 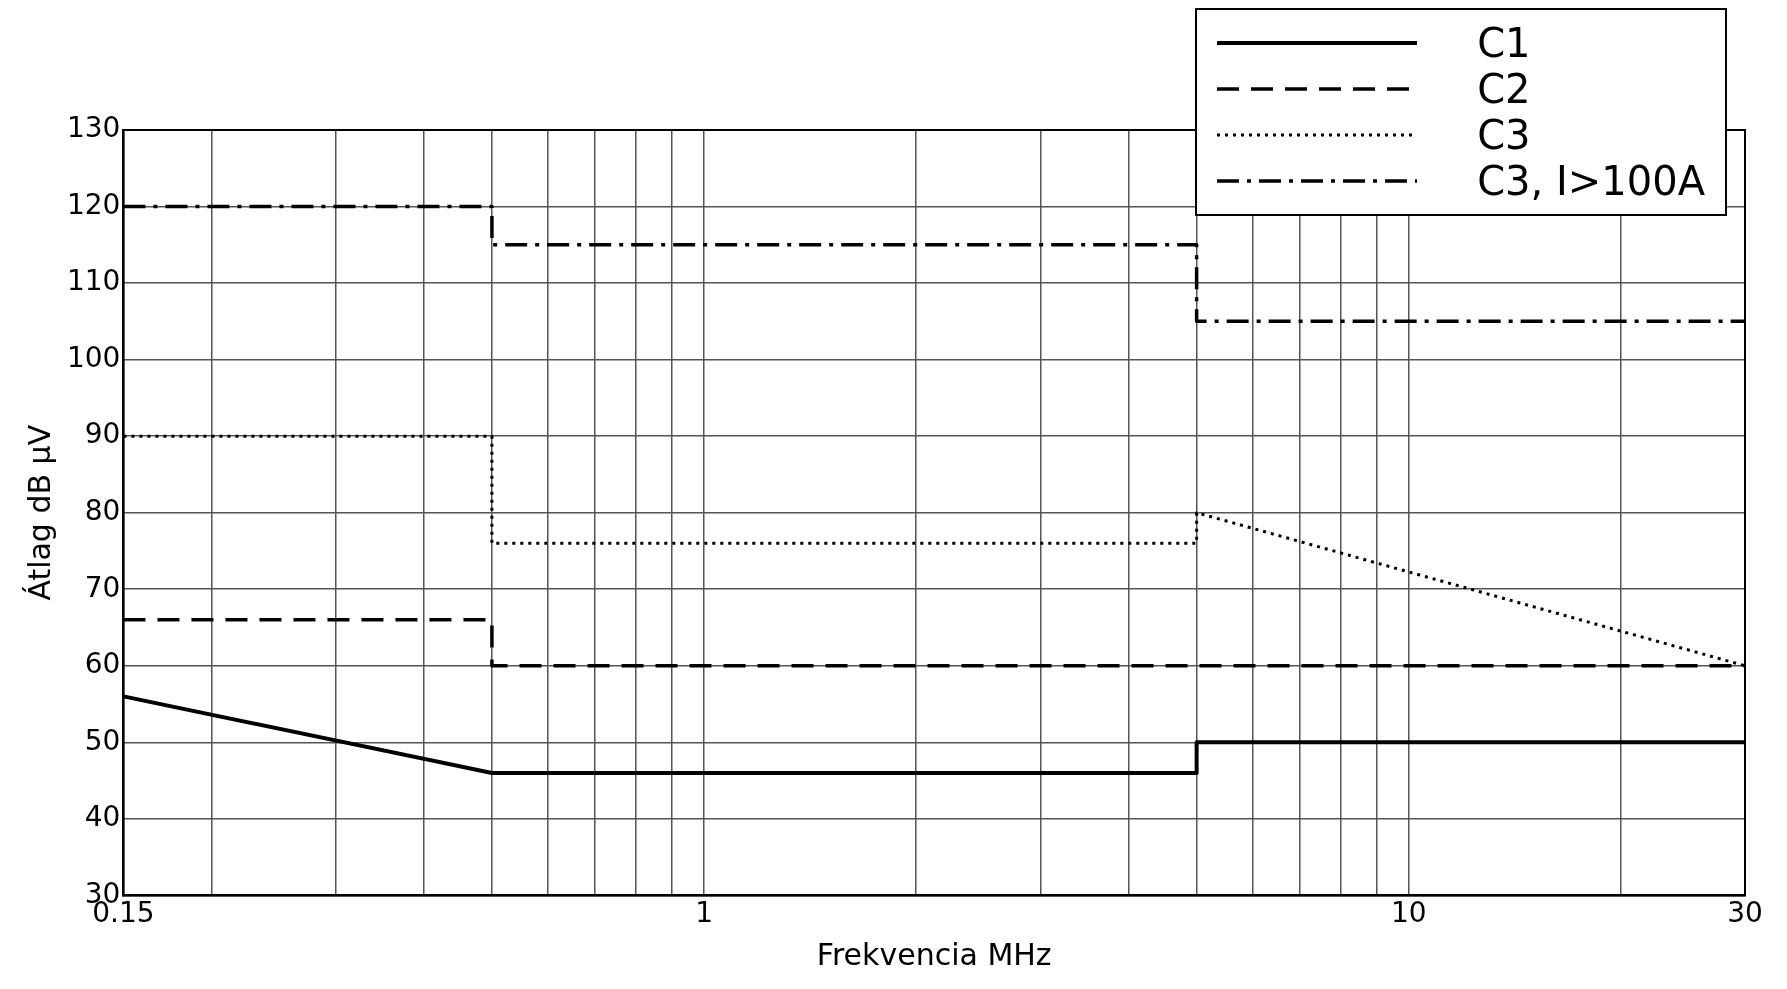 What do you see at coordinates (93, 204) in the screenshot?
I see `y-tick-label: 120` at bounding box center [93, 204].